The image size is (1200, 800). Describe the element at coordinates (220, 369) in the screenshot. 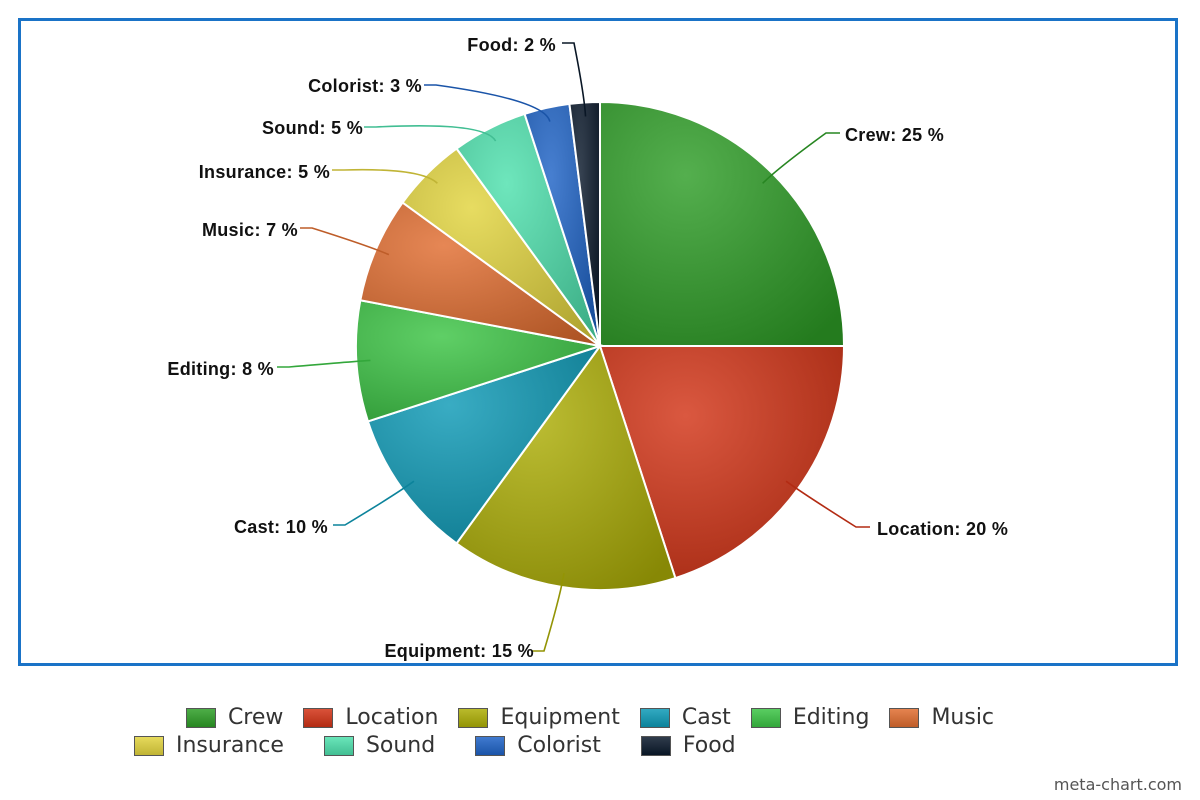

I see `slice-label-editing: Editing: 8 %` at that location.